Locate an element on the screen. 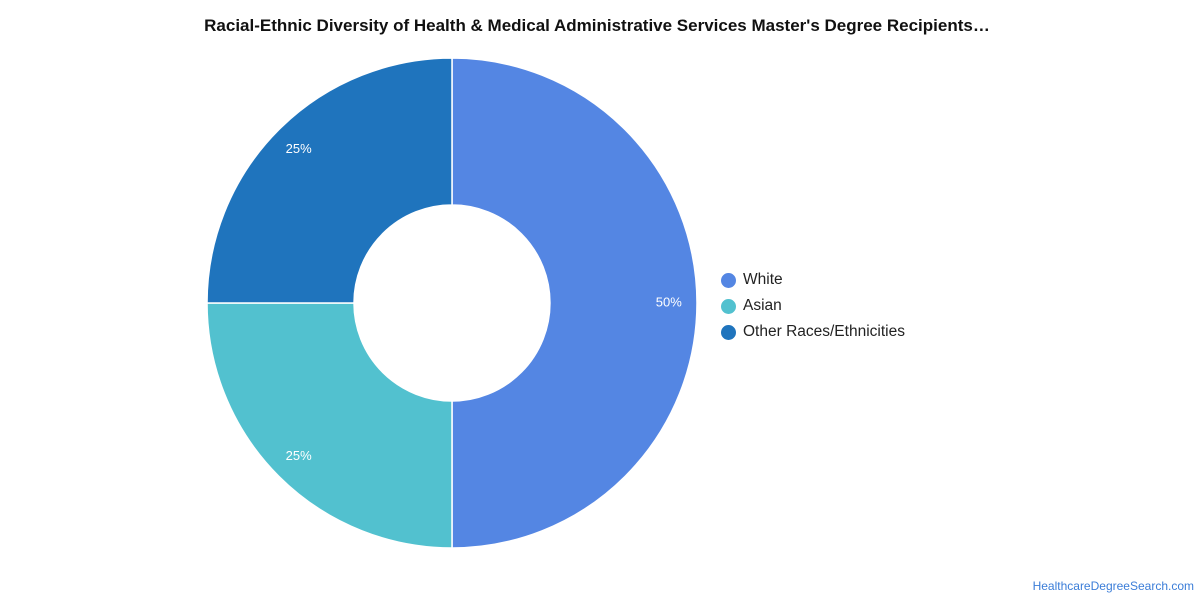 The image size is (1200, 600). legend-label: Other Races/Ethnicities is located at coordinates (824, 331).